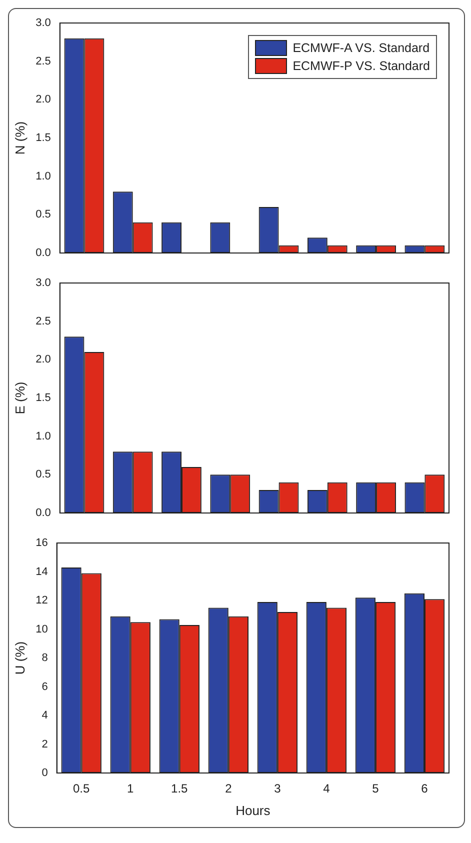 This screenshot has width=471, height=843. Describe the element at coordinates (45, 716) in the screenshot. I see `y-tick-label: 4` at that location.